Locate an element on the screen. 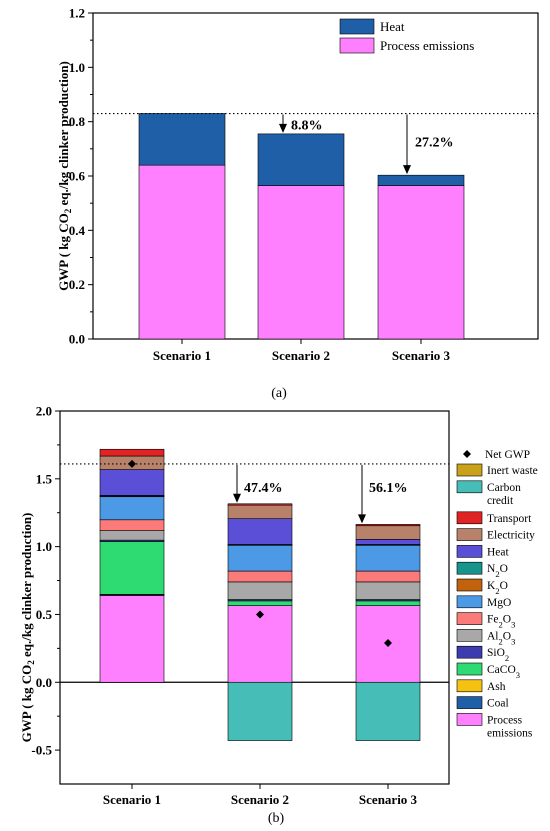  caption-a: (a) is located at coordinates (279, 393).